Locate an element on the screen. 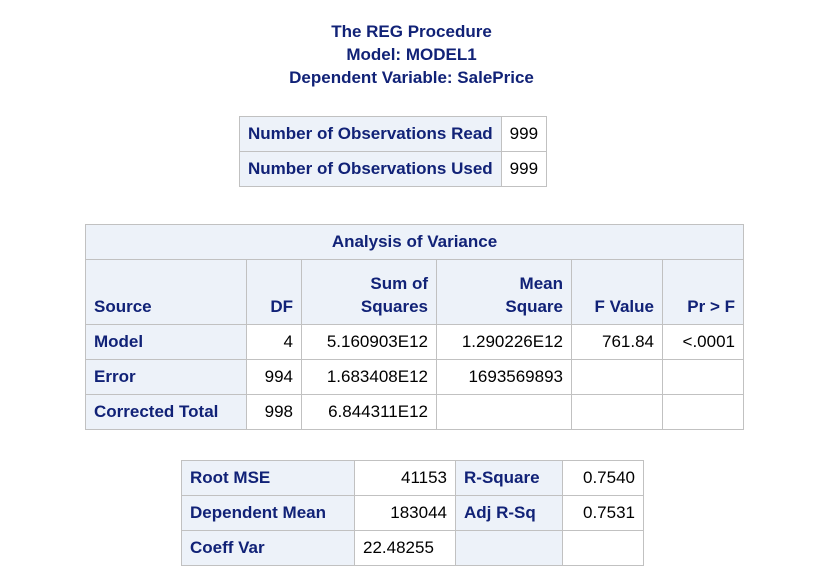 The image size is (823, 577). table-row: Corrected Total 998 6.844311E12 is located at coordinates (414, 412).